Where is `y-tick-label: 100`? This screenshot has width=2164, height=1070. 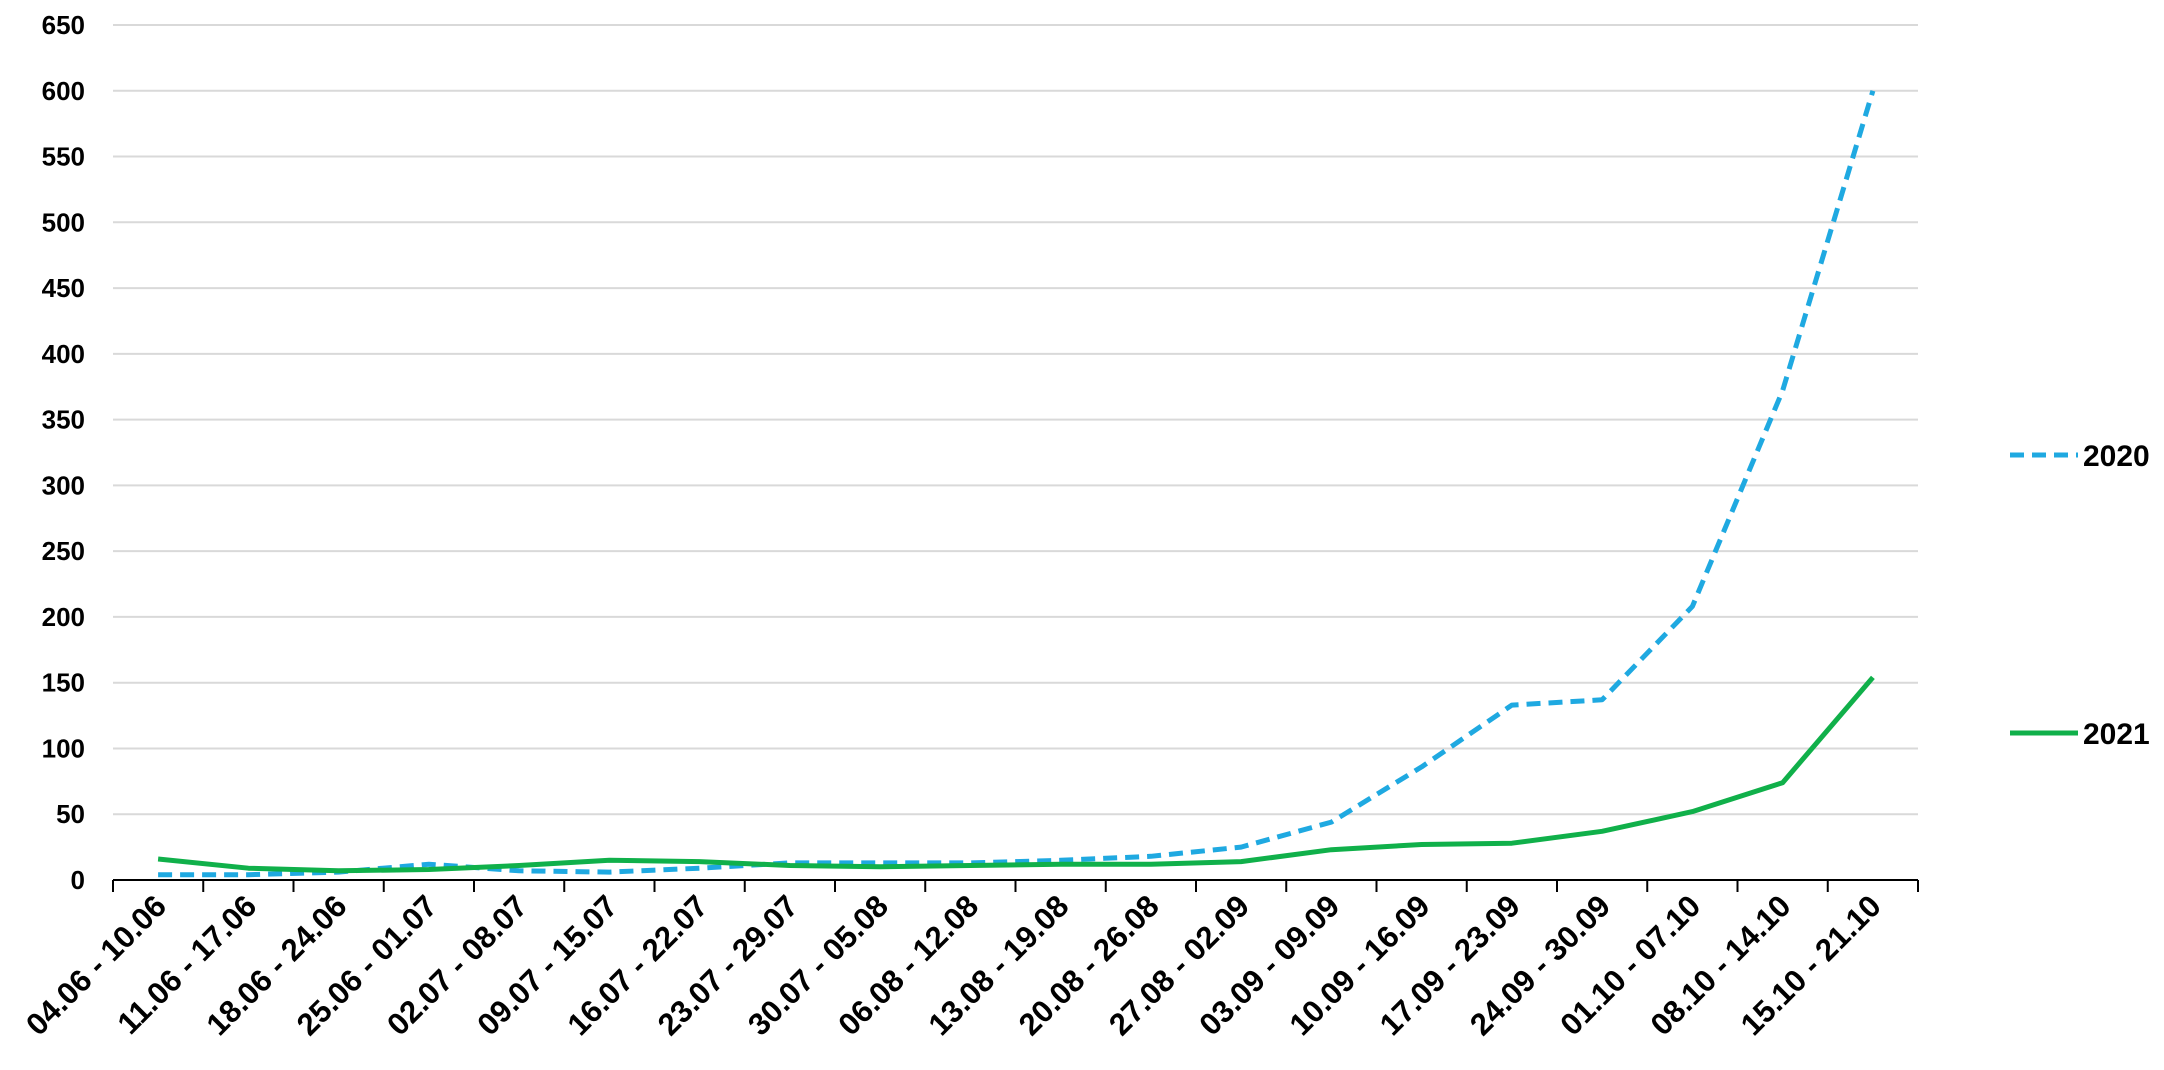
y-tick-label: 100 is located at coordinates (63, 748).